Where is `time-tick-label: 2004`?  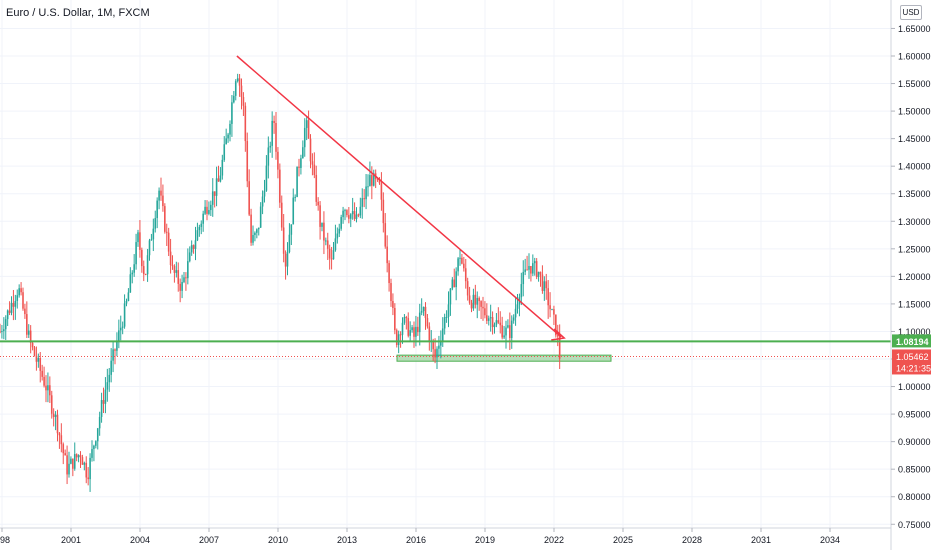
time-tick-label: 2004 is located at coordinates (140, 540).